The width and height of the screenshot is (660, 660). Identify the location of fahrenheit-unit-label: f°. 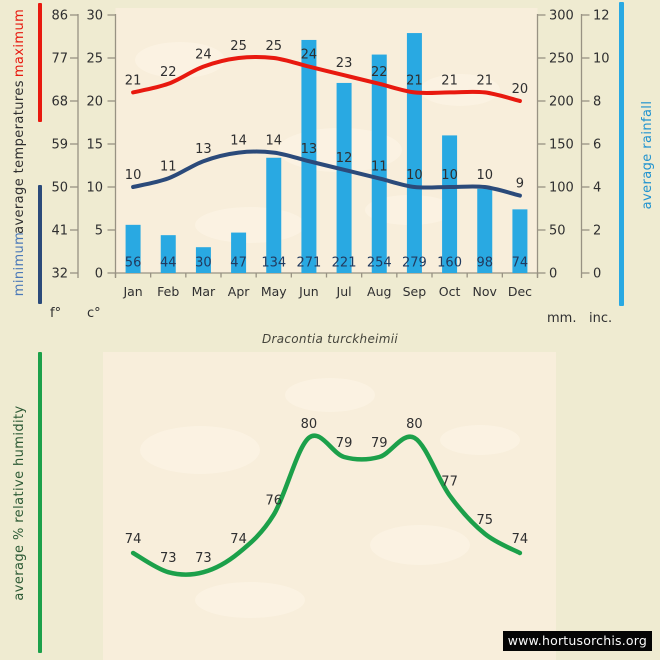
(56, 313).